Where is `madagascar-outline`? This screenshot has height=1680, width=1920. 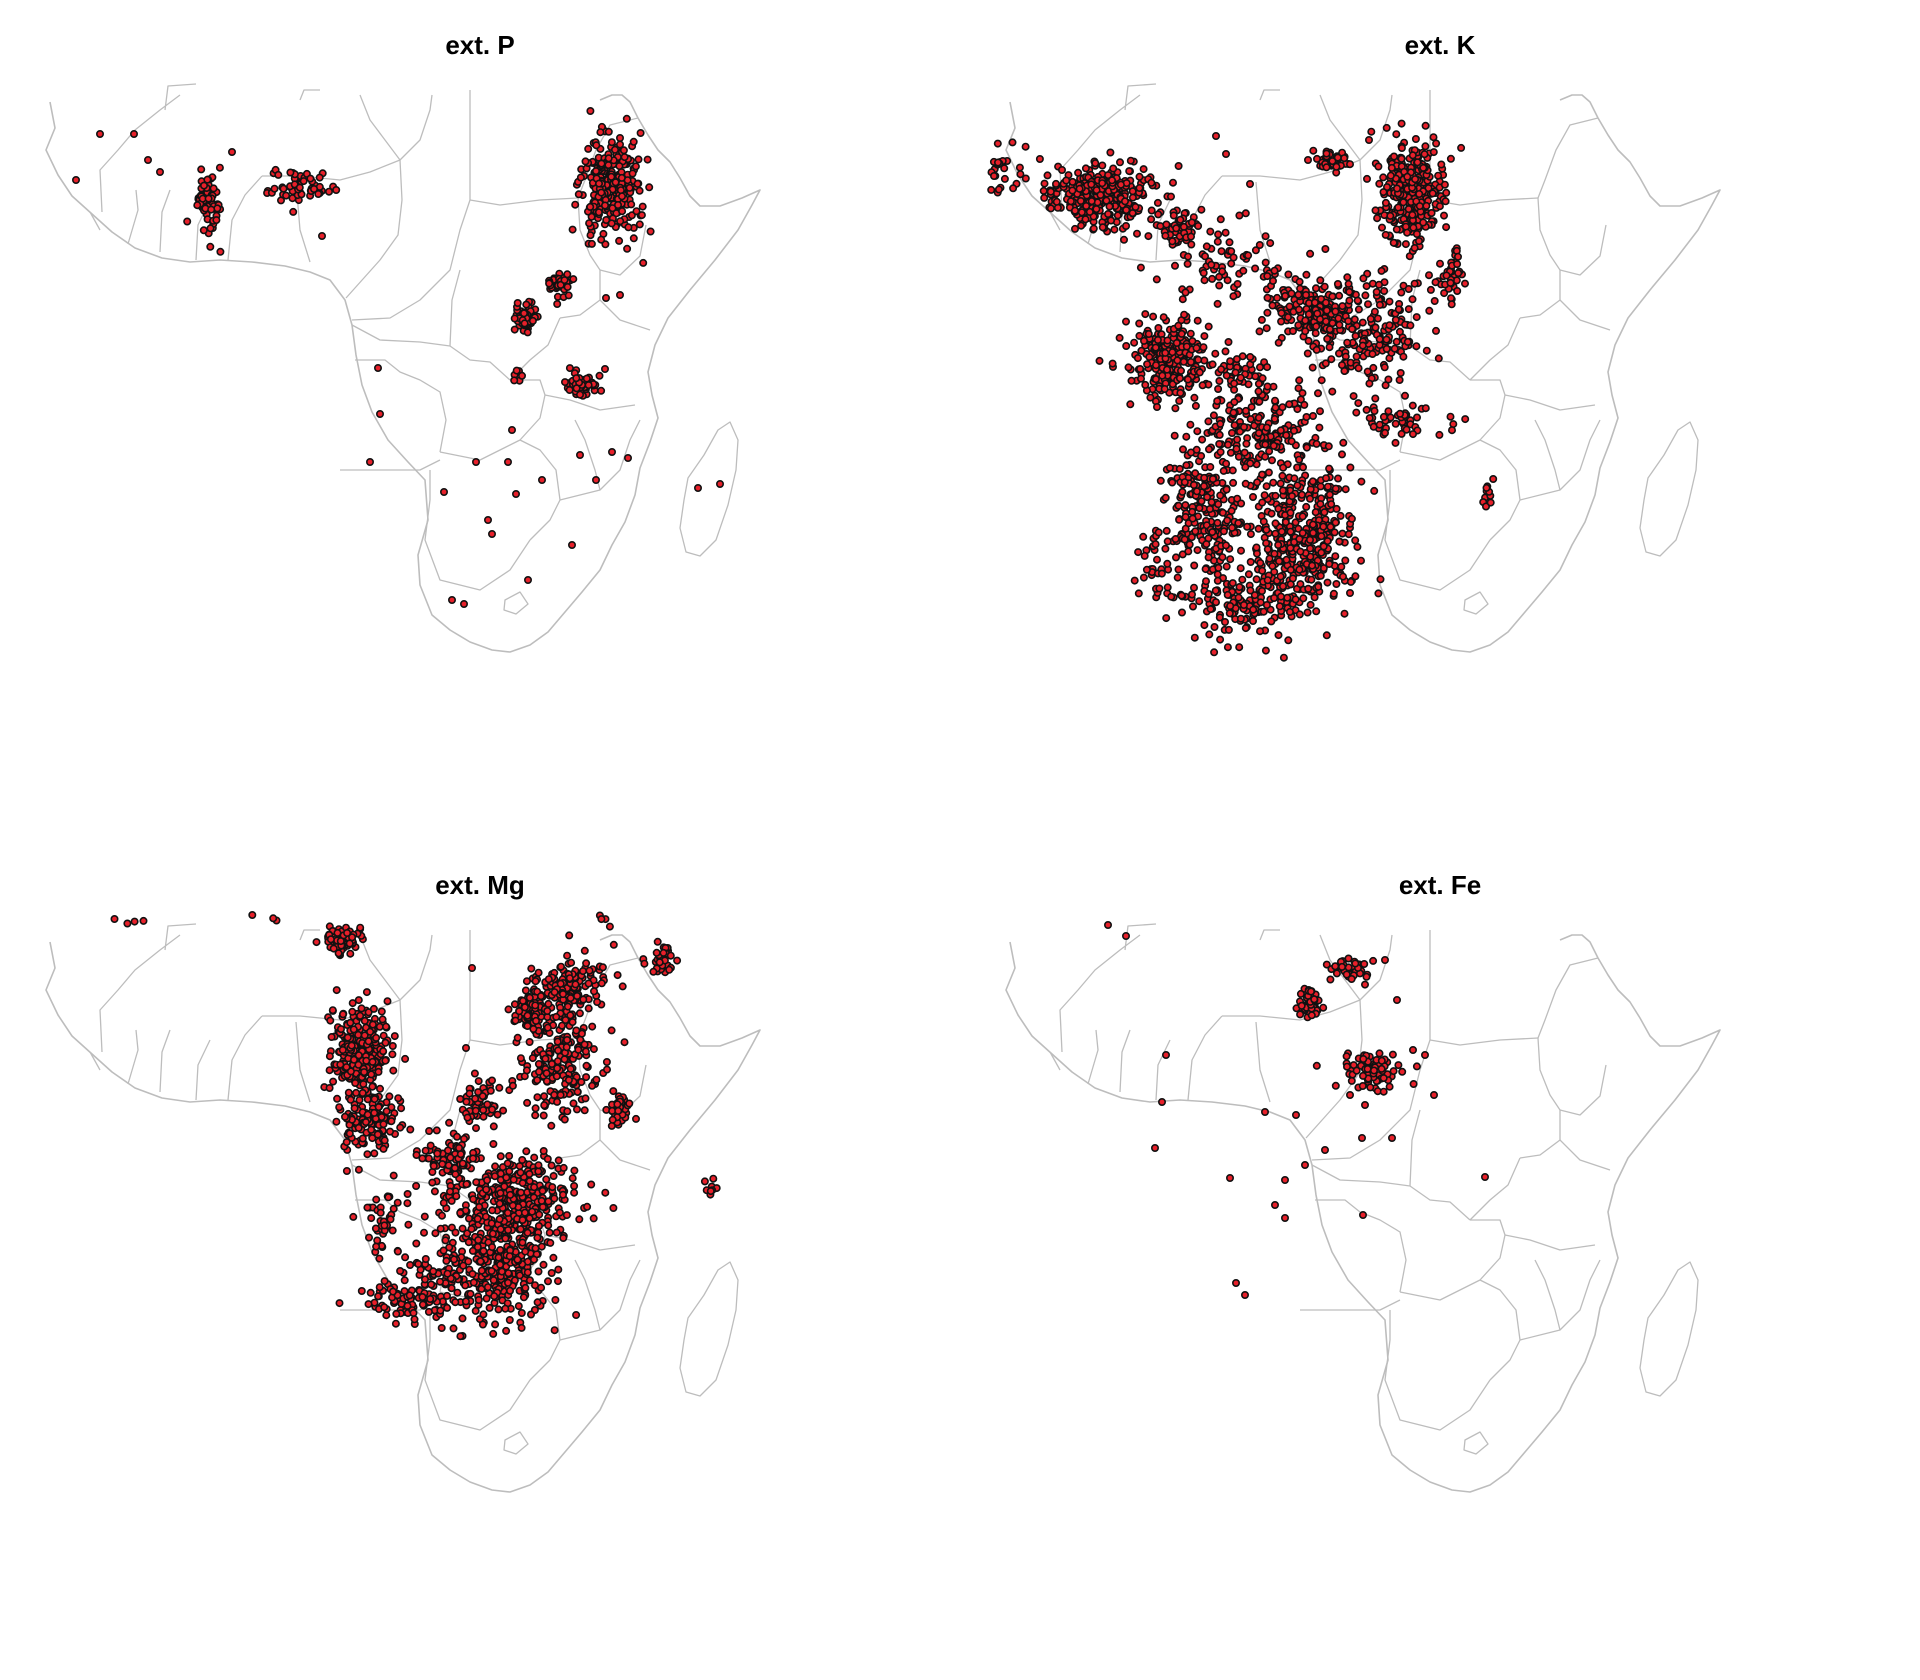 madagascar-outline is located at coordinates (1669, 489).